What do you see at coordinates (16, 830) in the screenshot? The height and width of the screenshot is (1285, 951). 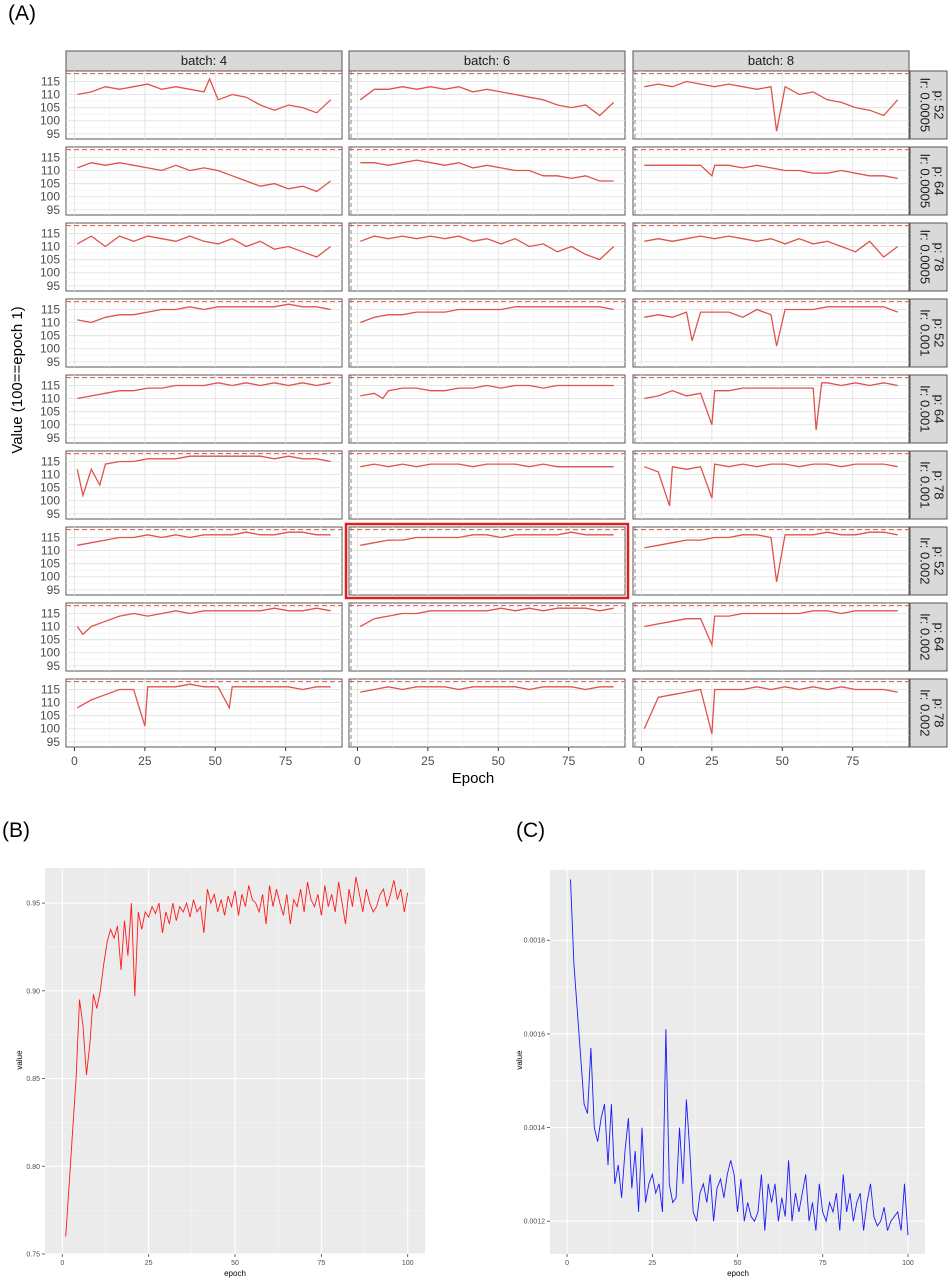 I see `panel-label-b: (B)` at bounding box center [16, 830].